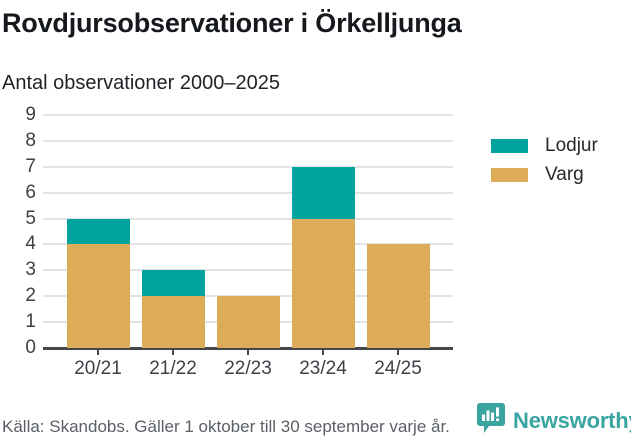 Image resolution: width=631 pixels, height=439 pixels. I want to click on legend-label: Varg, so click(564, 174).